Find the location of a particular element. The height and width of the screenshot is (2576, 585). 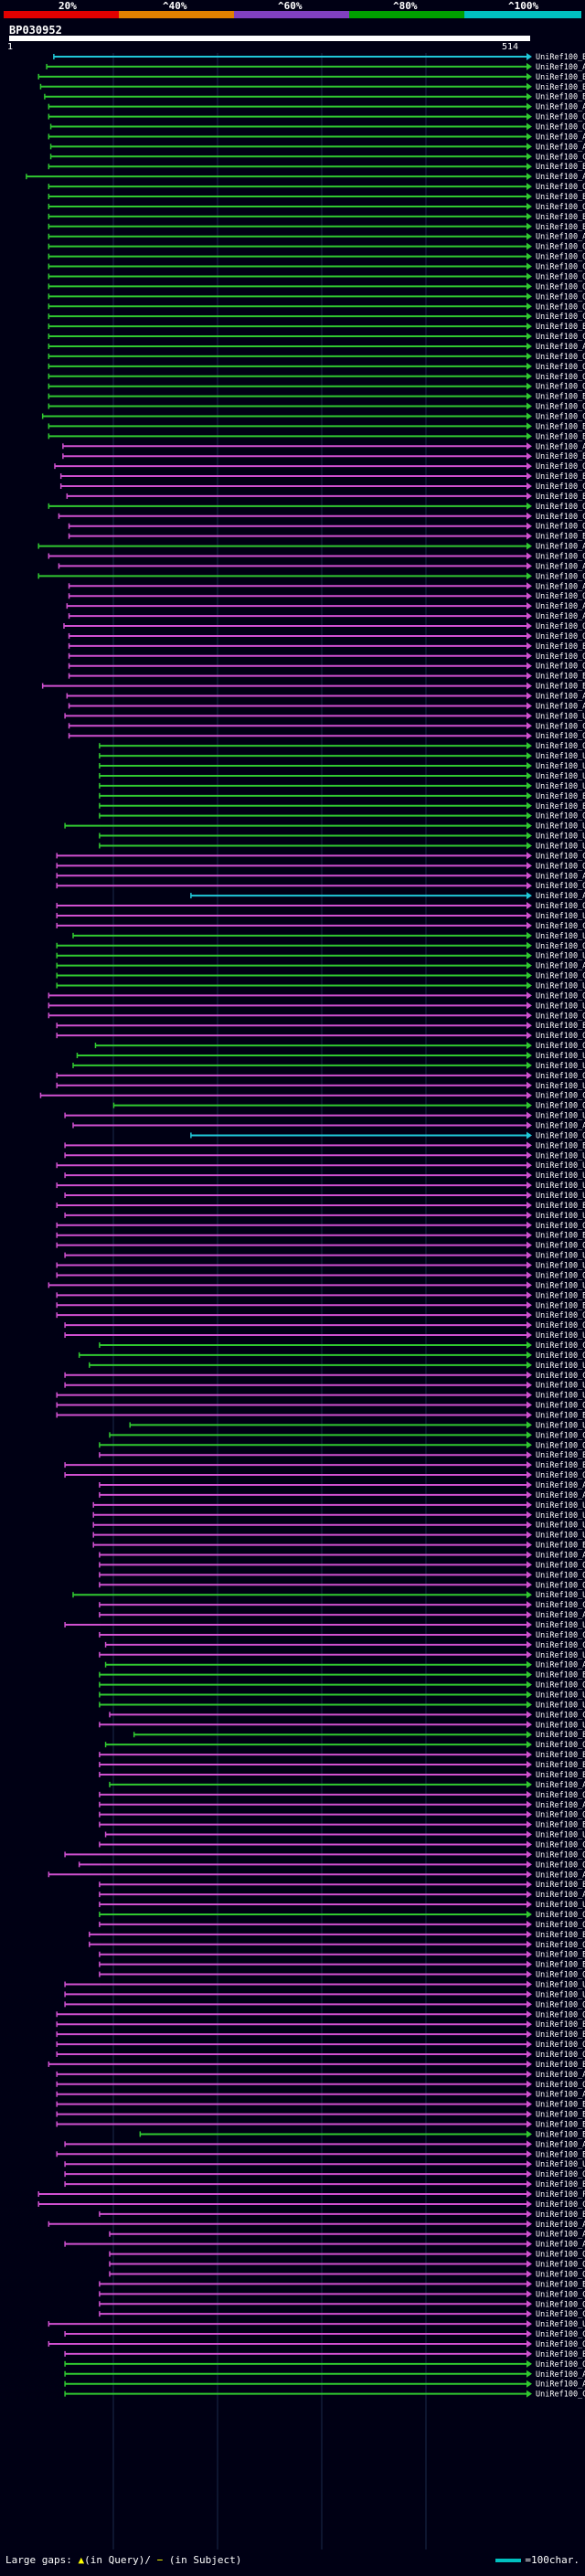

hit-row: UniRef100_B0WDR4 is located at coordinates (342, 2215).